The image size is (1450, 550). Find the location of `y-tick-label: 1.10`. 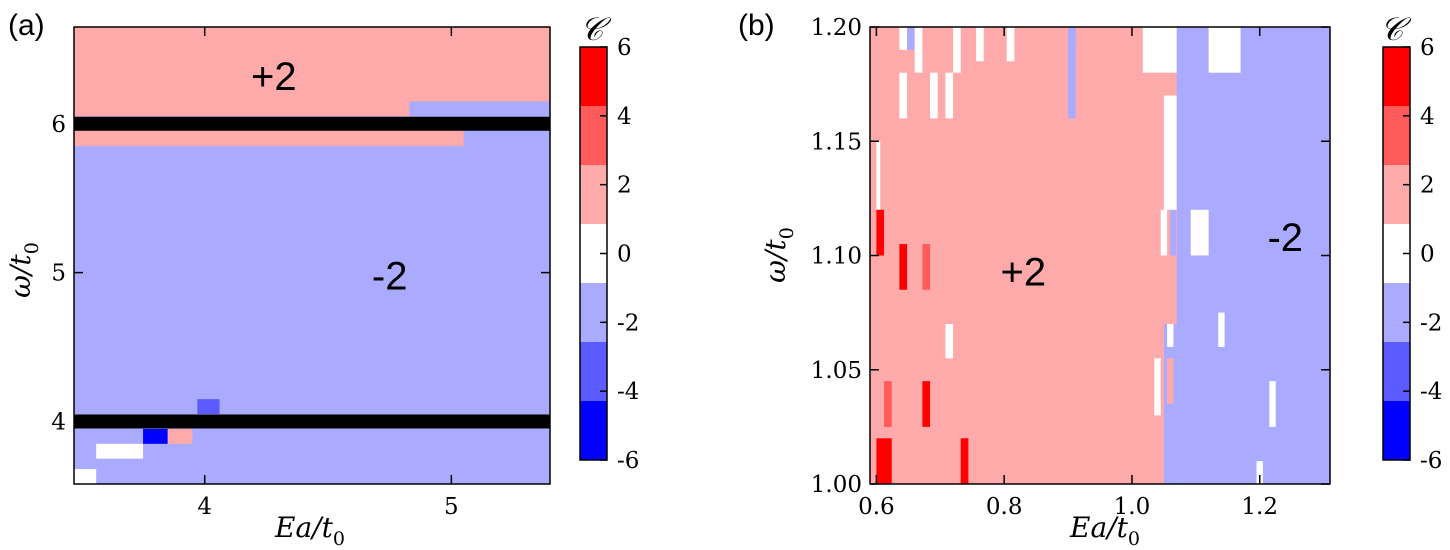

y-tick-label: 1.10 is located at coordinates (836, 257).